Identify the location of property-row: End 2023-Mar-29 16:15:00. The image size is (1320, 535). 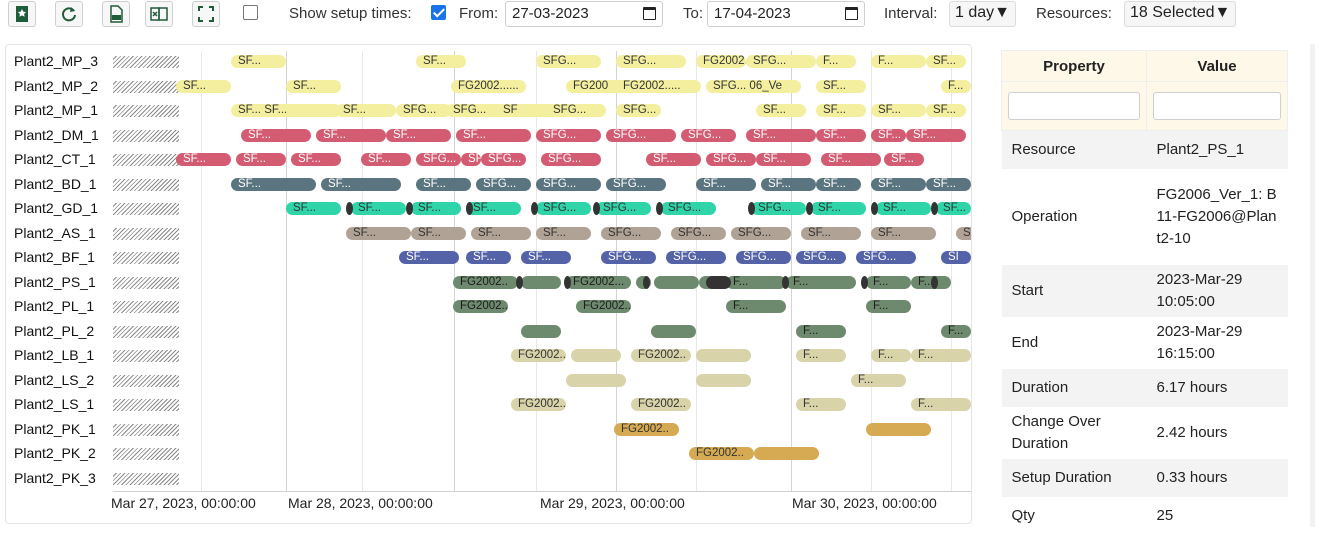
(1144, 342).